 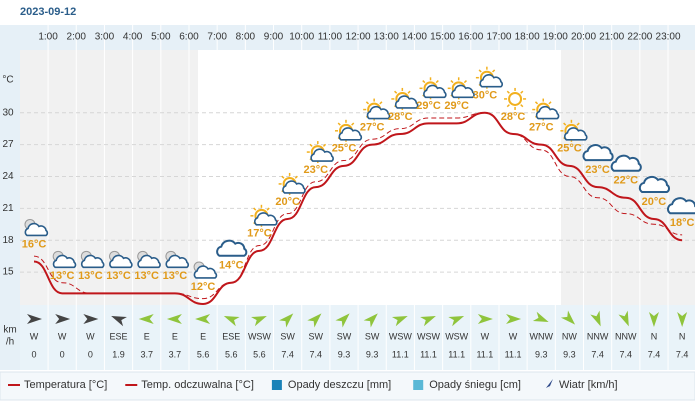 I want to click on chart-title: 2023-09-12, so click(x=48, y=12).